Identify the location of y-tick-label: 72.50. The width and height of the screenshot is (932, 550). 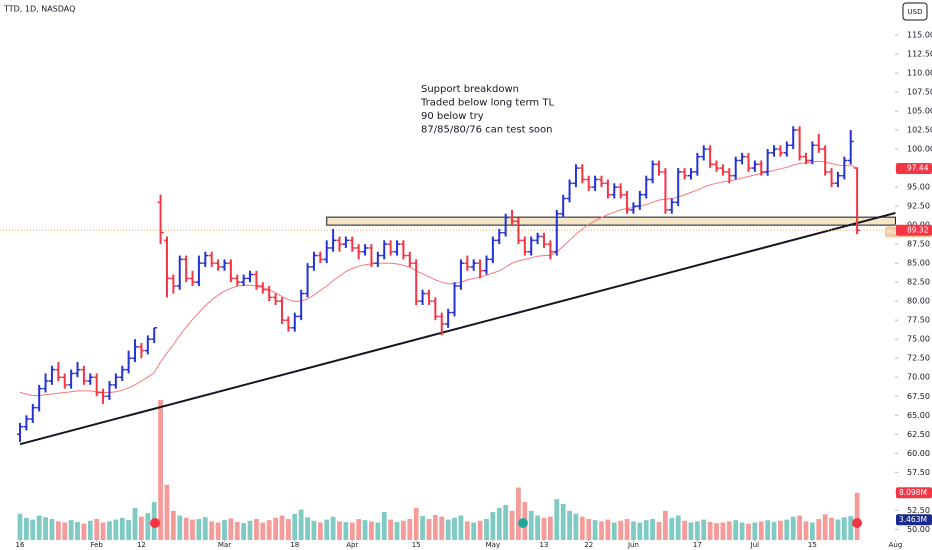
(918, 358).